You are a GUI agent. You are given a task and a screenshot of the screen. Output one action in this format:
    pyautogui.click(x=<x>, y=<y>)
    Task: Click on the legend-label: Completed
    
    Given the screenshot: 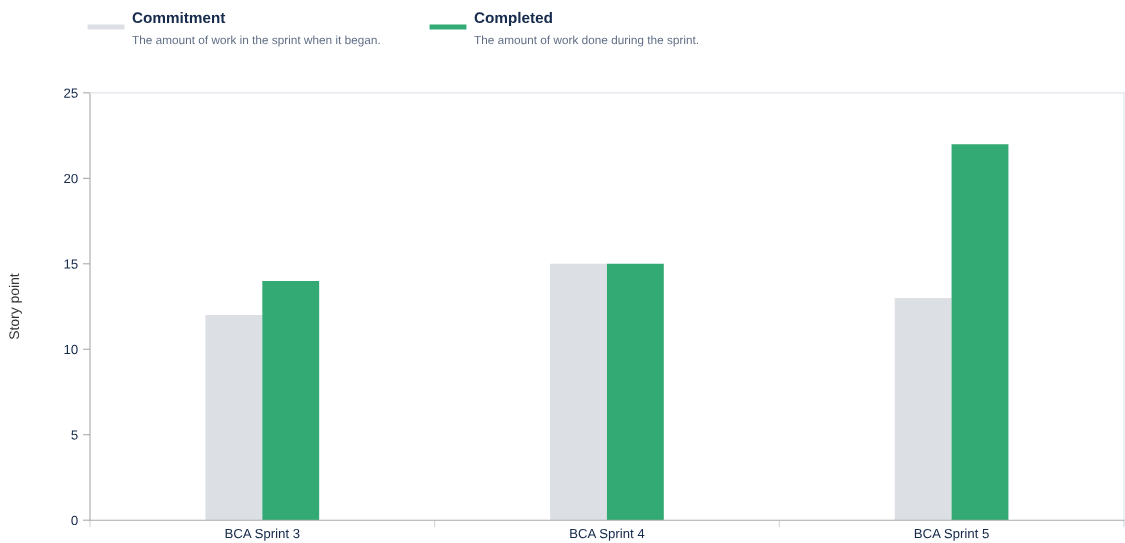 What is the action you would take?
    pyautogui.click(x=513, y=19)
    